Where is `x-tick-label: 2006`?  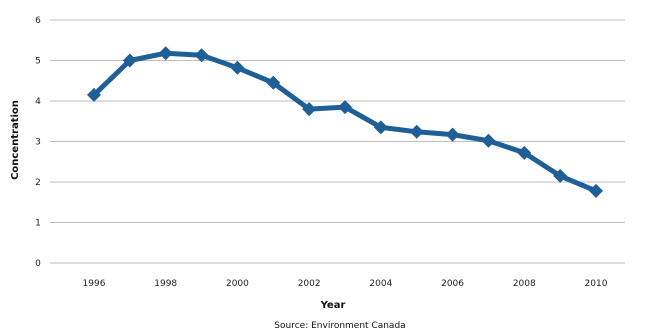
x-tick-label: 2006 is located at coordinates (452, 284).